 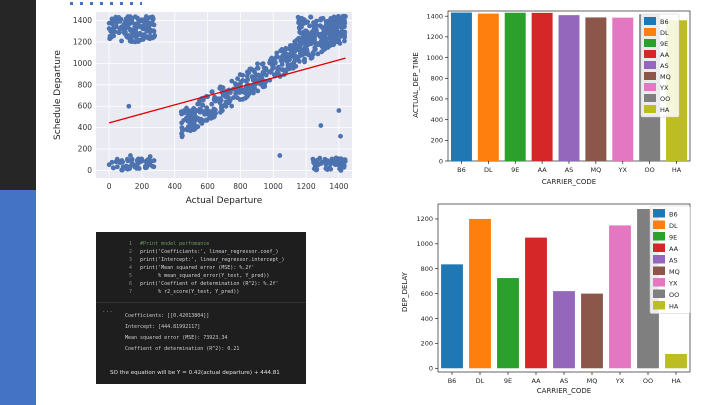 I want to click on bar1-legend-label: YX, so click(x=664, y=88).